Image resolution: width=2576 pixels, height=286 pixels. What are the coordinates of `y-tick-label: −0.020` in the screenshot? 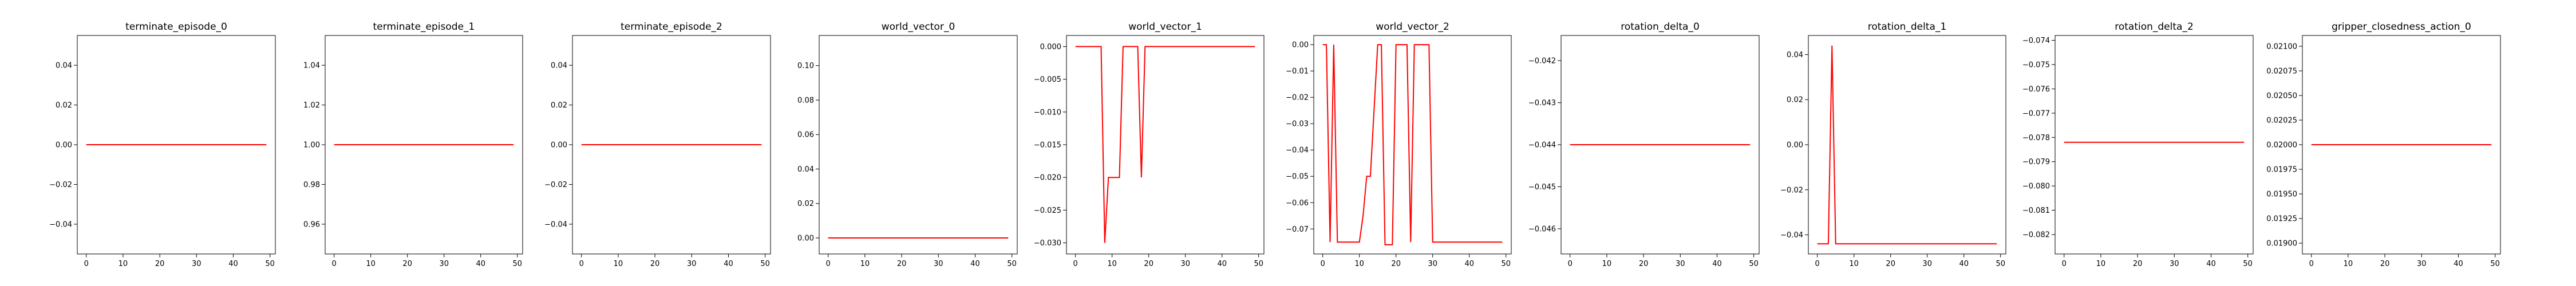 It's located at (1047, 178).